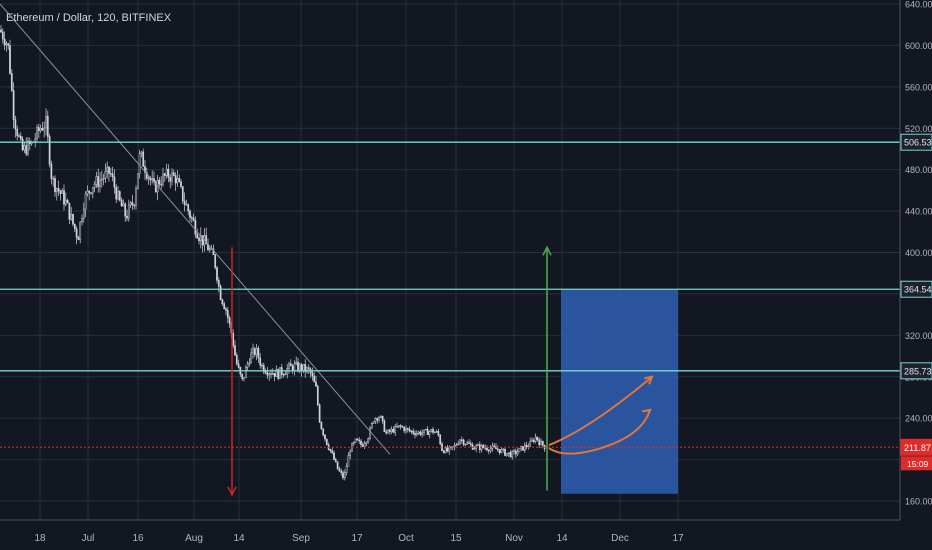  I want to click on price-tick-label: 440.00, so click(918, 212).